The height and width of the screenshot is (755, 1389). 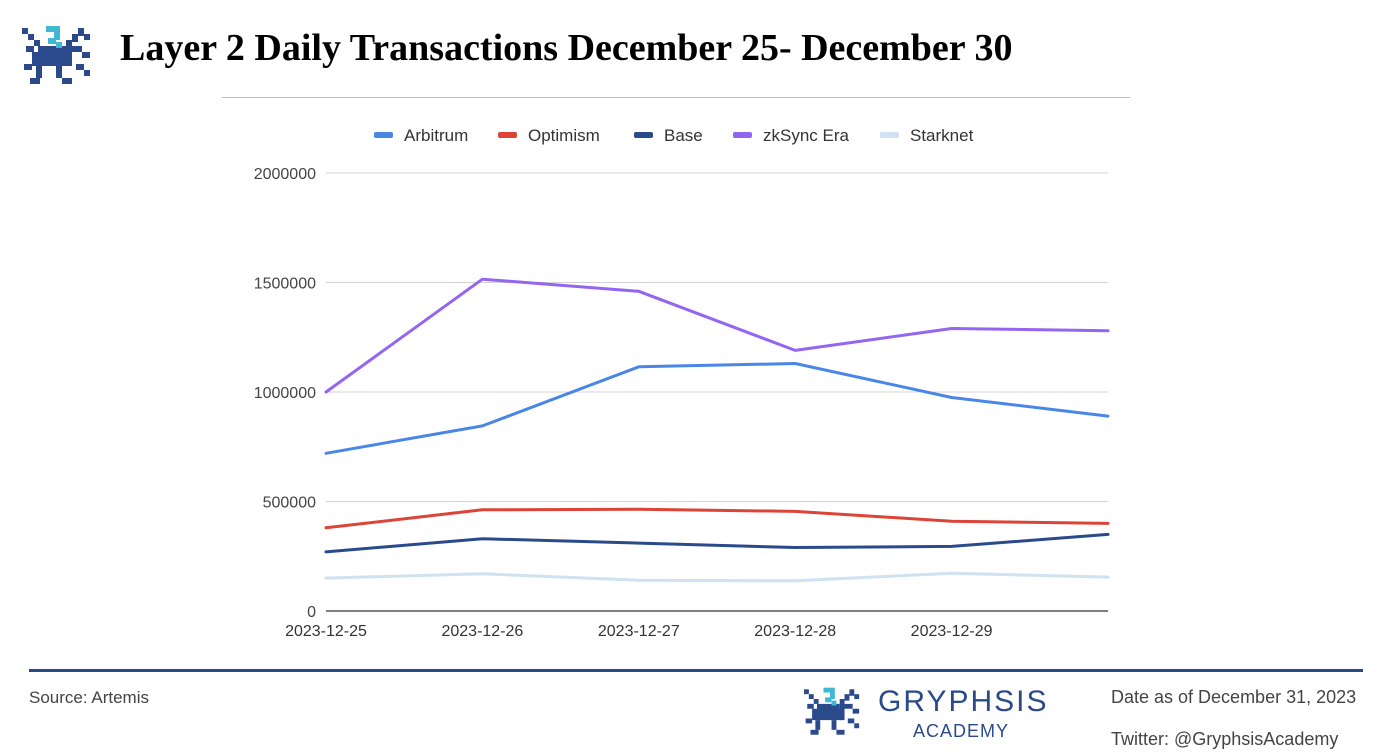 What do you see at coordinates (952, 631) in the screenshot?
I see `x-tick-label: 2023-12-29` at bounding box center [952, 631].